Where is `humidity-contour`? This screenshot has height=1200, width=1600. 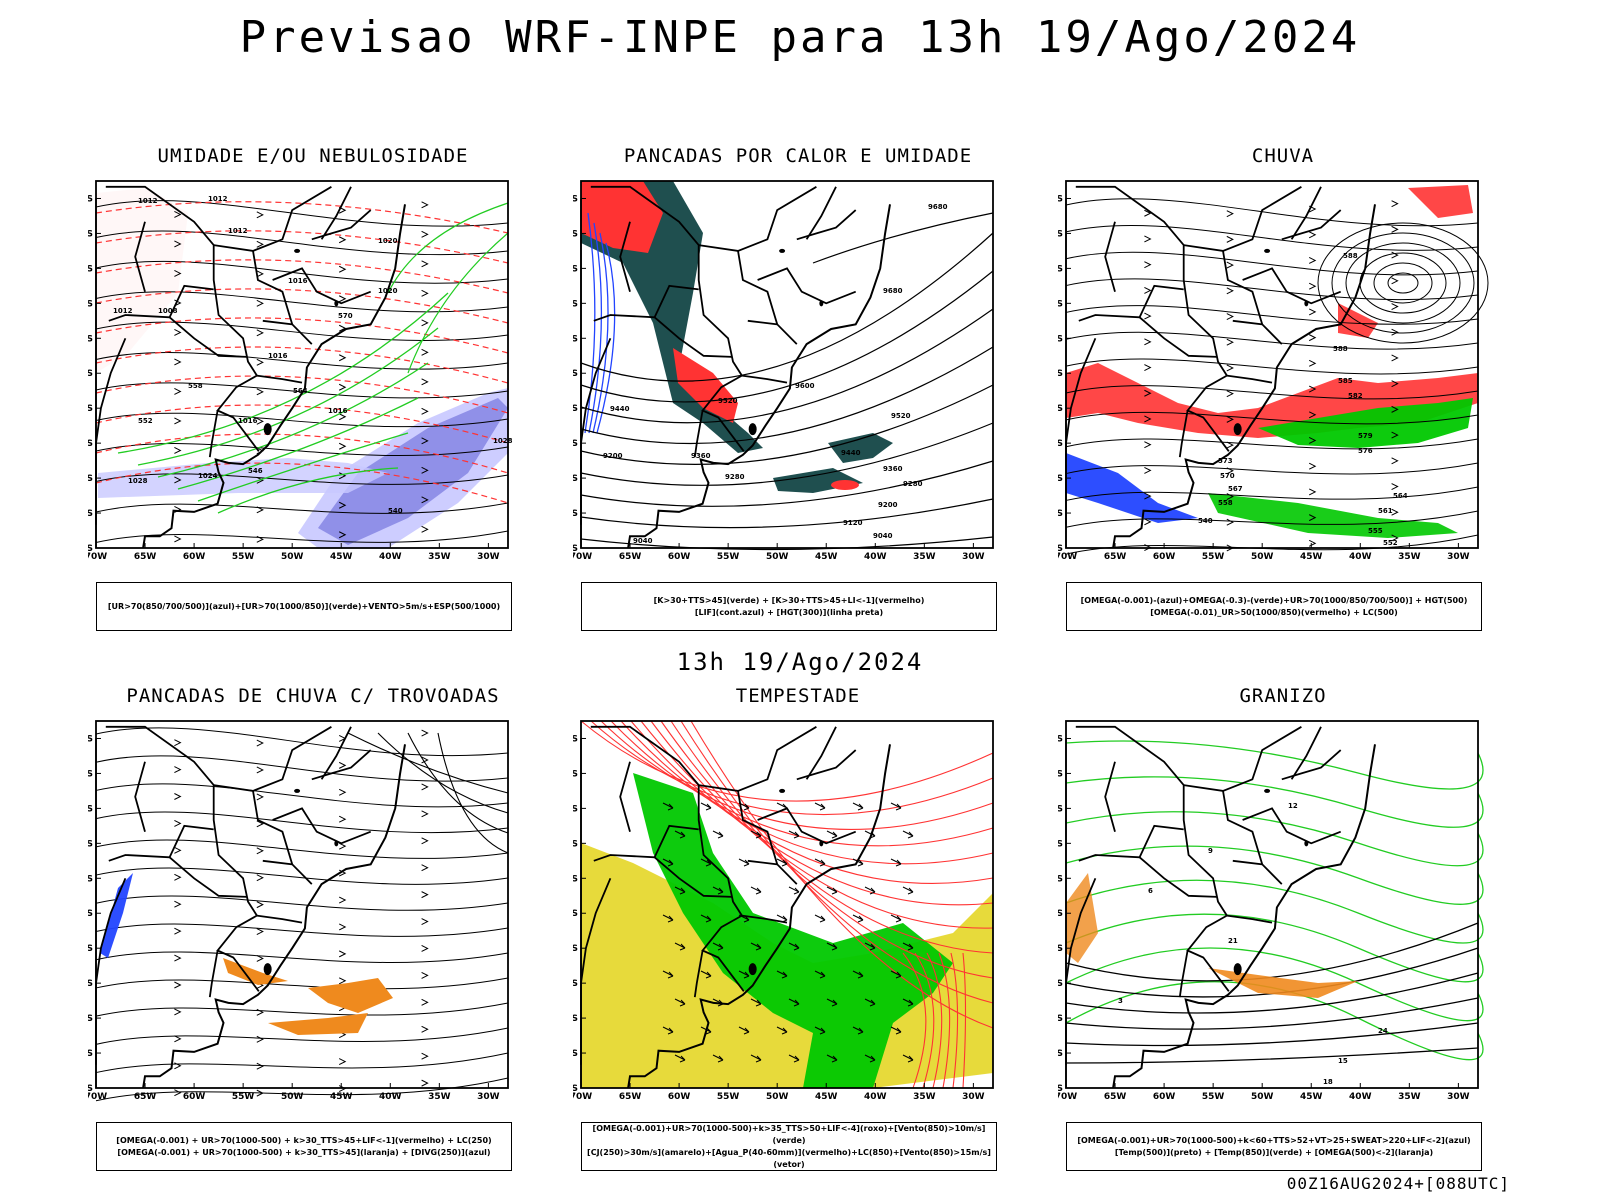 humidity-contour is located at coordinates (303, 467).